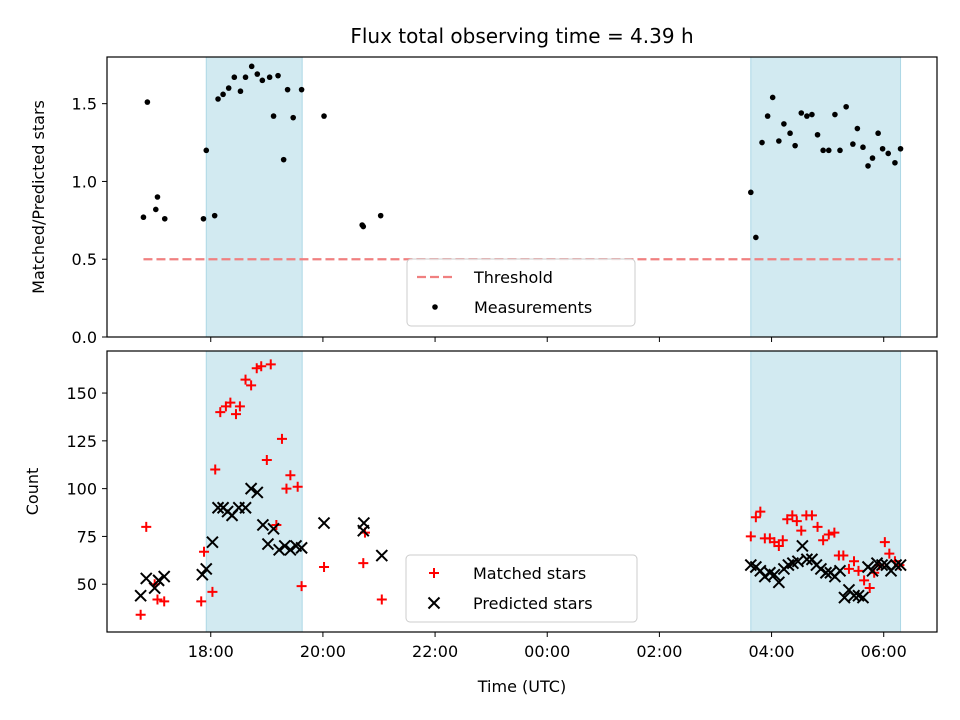  Describe the element at coordinates (521, 686) in the screenshot. I see `x-axis-label: Time (UTC)` at that location.